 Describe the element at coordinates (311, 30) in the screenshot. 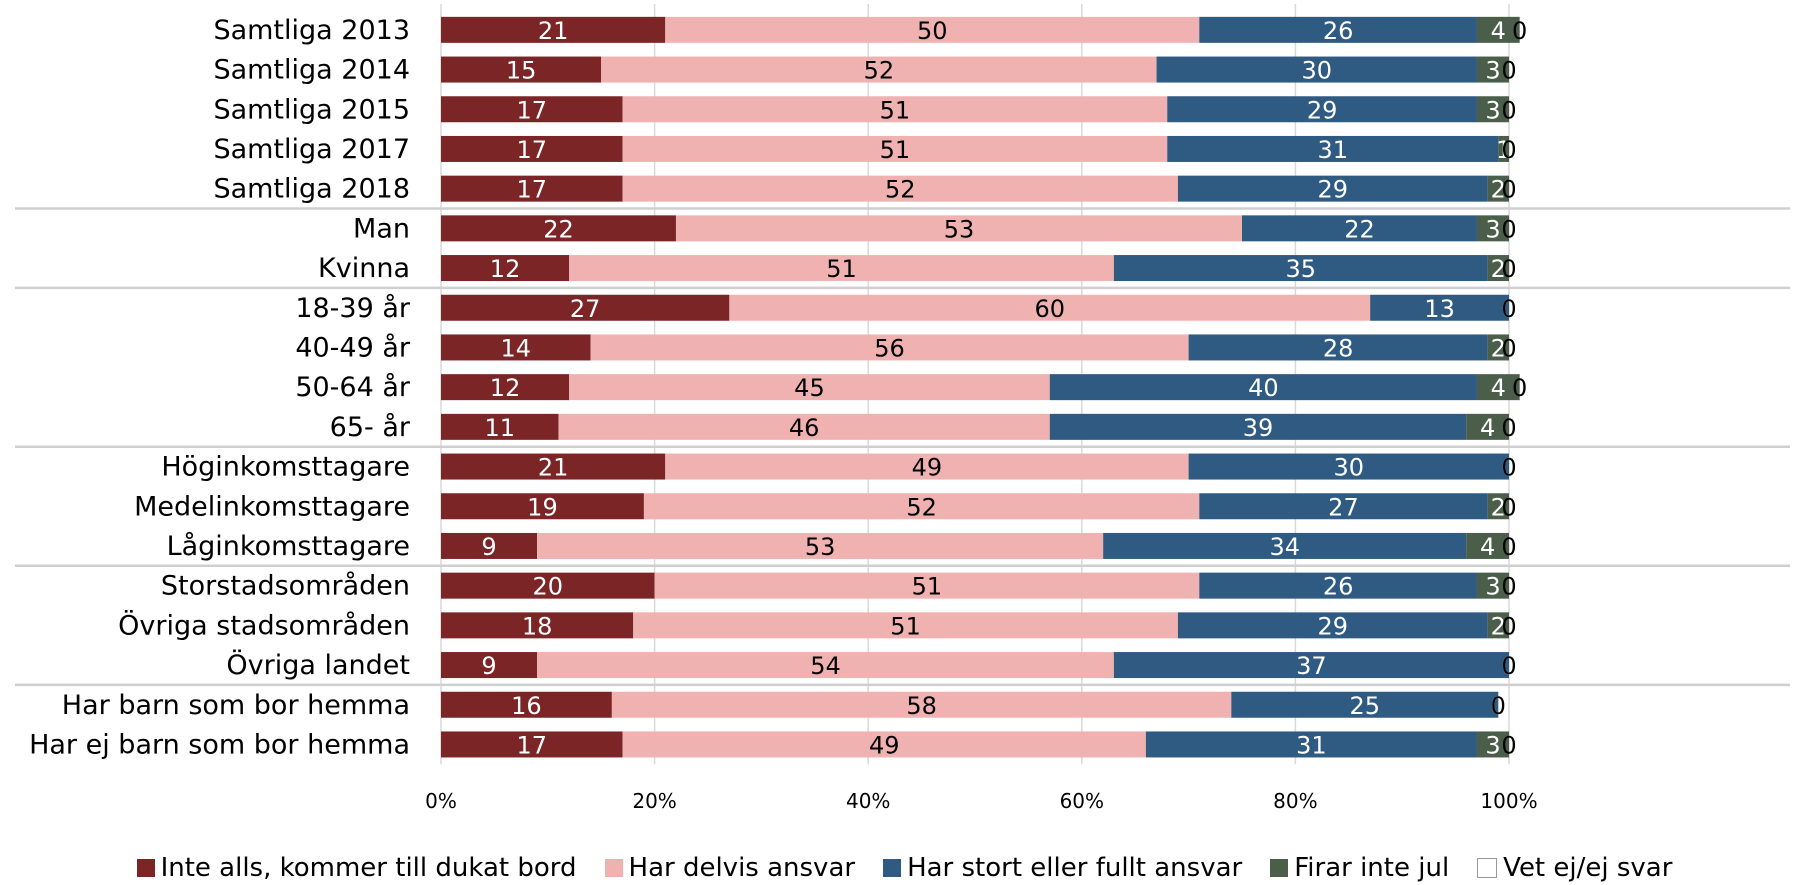

I see `category-label: Samtliga 2013` at that location.